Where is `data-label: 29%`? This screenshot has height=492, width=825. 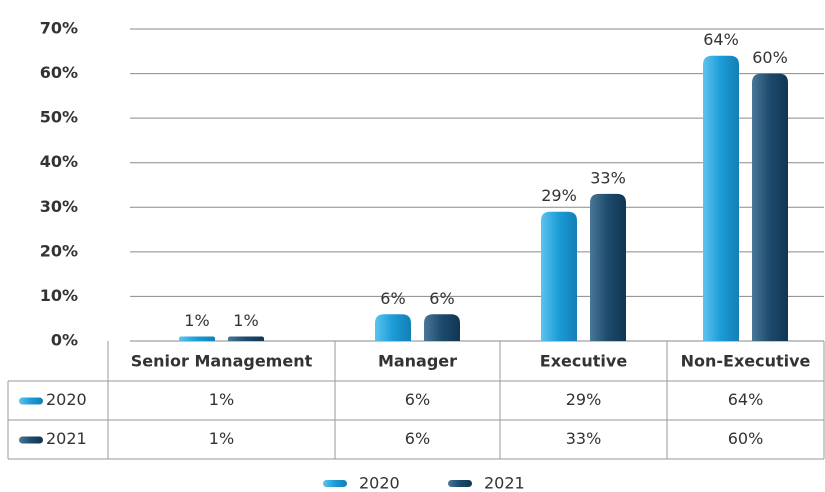
data-label: 29% is located at coordinates (559, 195).